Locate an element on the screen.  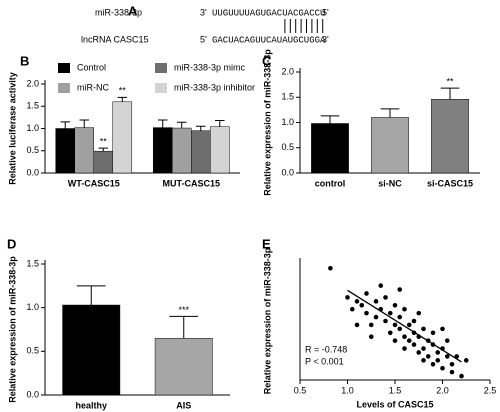
panel-label: A is located at coordinates (133, 10).